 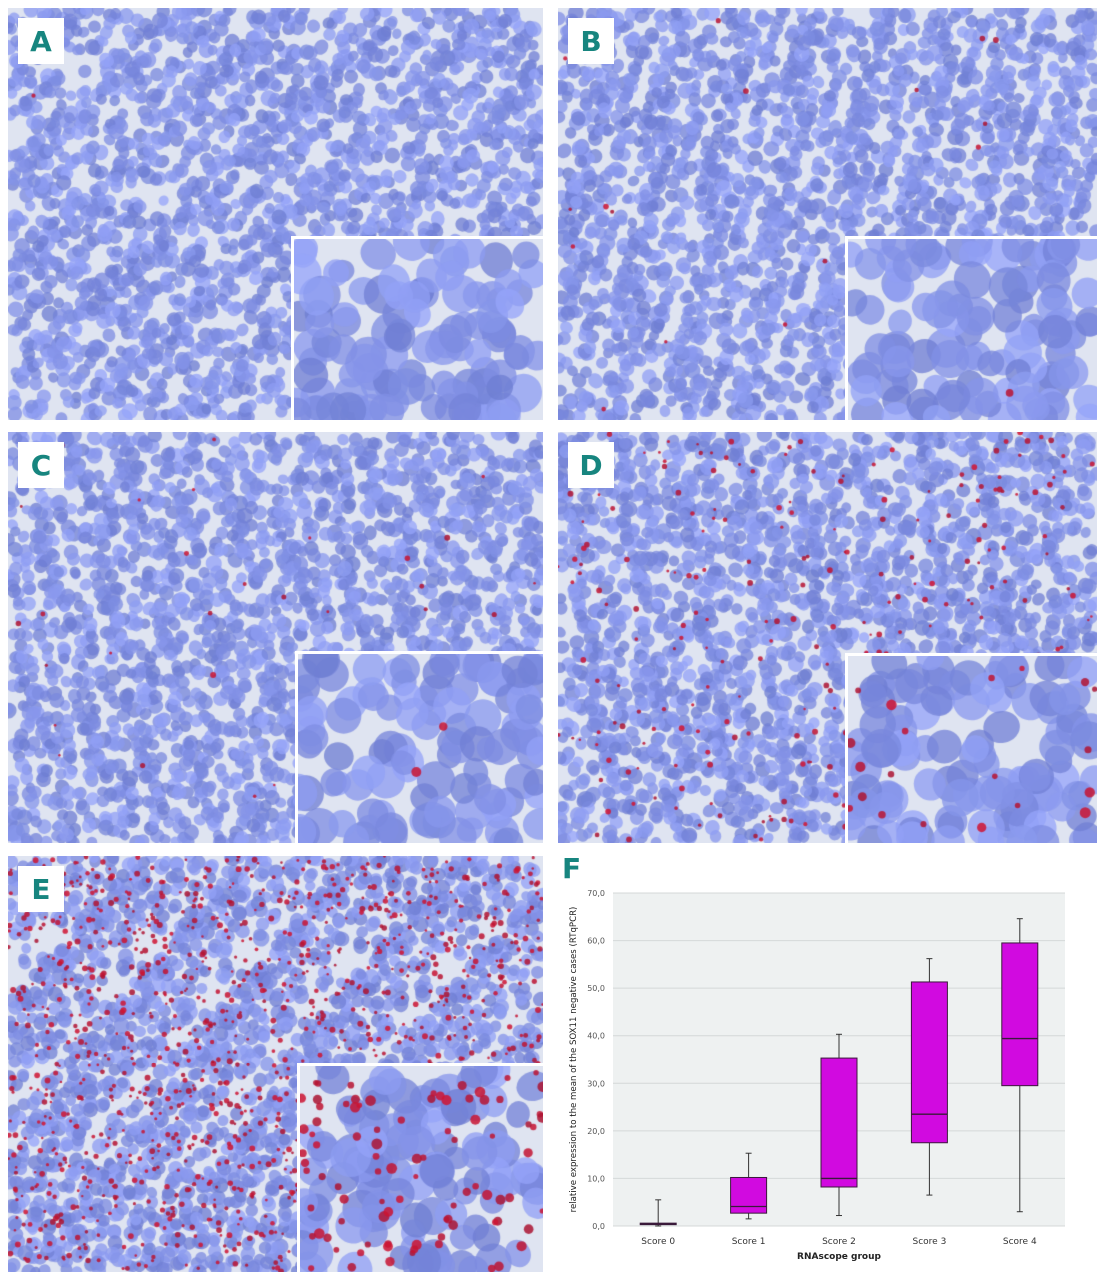 I want to click on panel-label: D, so click(x=591, y=465).